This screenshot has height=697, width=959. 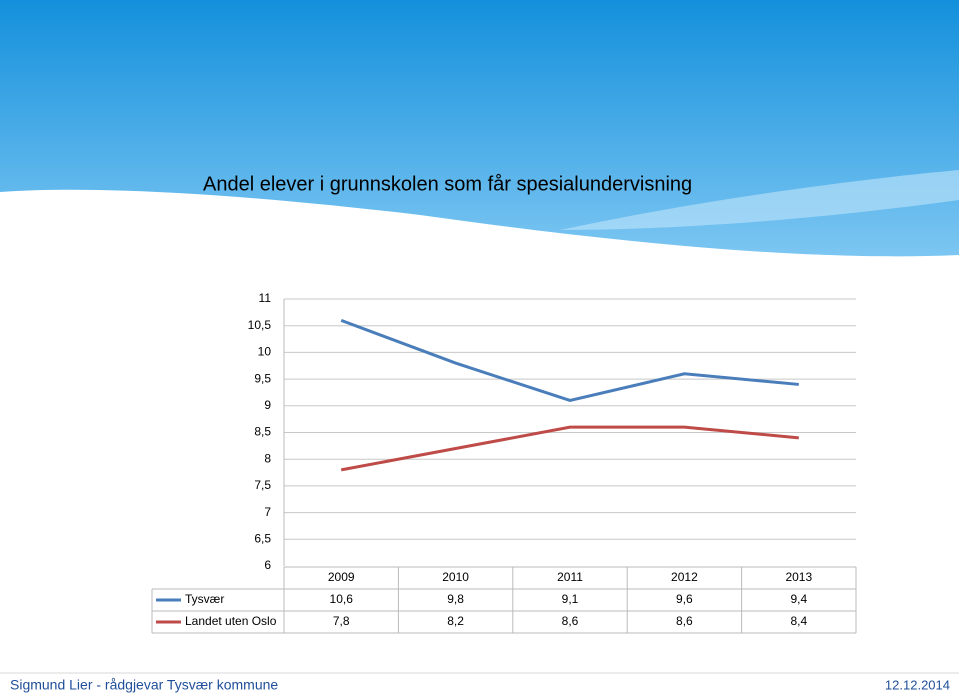 I want to click on table-value: 10,6, so click(x=342, y=599).